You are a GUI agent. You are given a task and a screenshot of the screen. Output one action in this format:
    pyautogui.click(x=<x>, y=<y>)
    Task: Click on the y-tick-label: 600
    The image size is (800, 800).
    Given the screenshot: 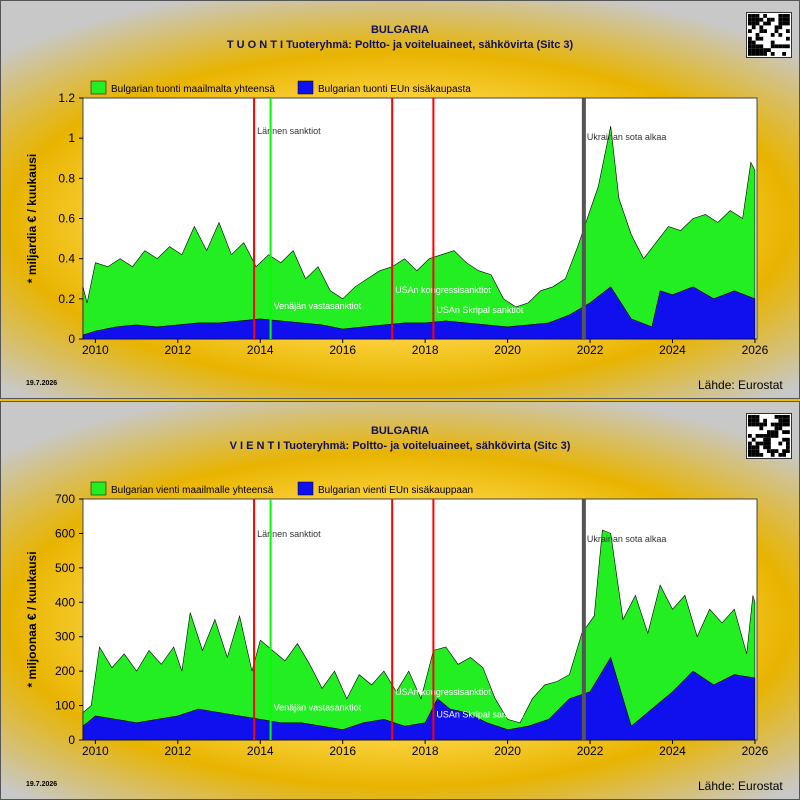 What is the action you would take?
    pyautogui.click(x=65, y=533)
    